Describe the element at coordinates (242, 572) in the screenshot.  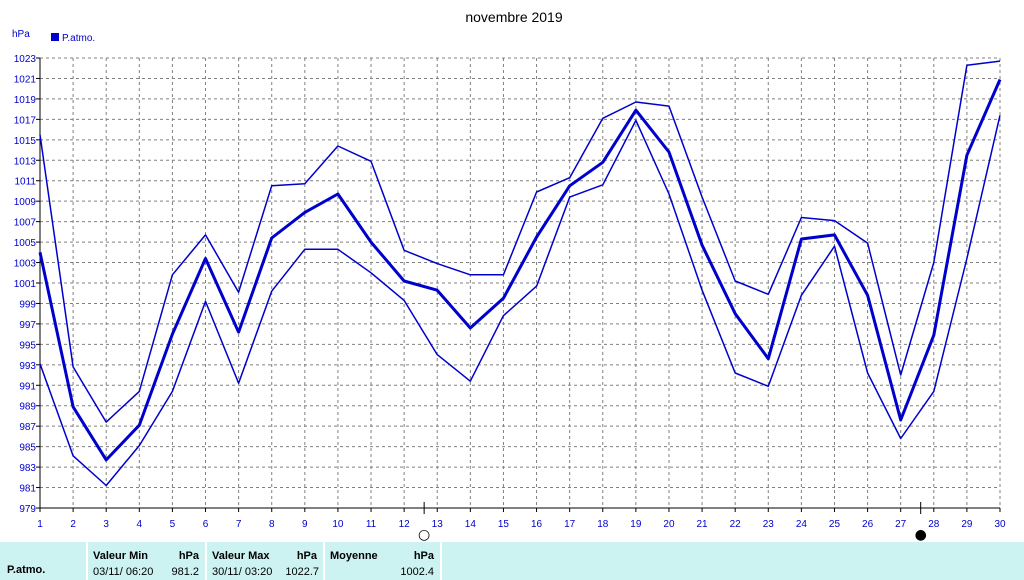
I see `max-date: 30/11/ 03:20` at that location.